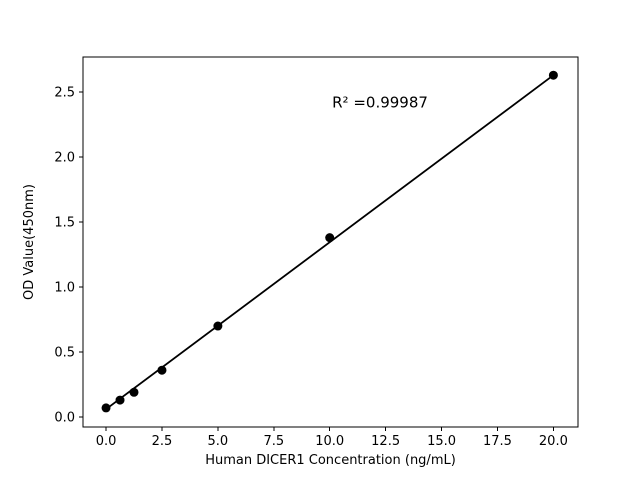  What do you see at coordinates (273, 441) in the screenshot?
I see `x-tick-label: 7.5` at bounding box center [273, 441].